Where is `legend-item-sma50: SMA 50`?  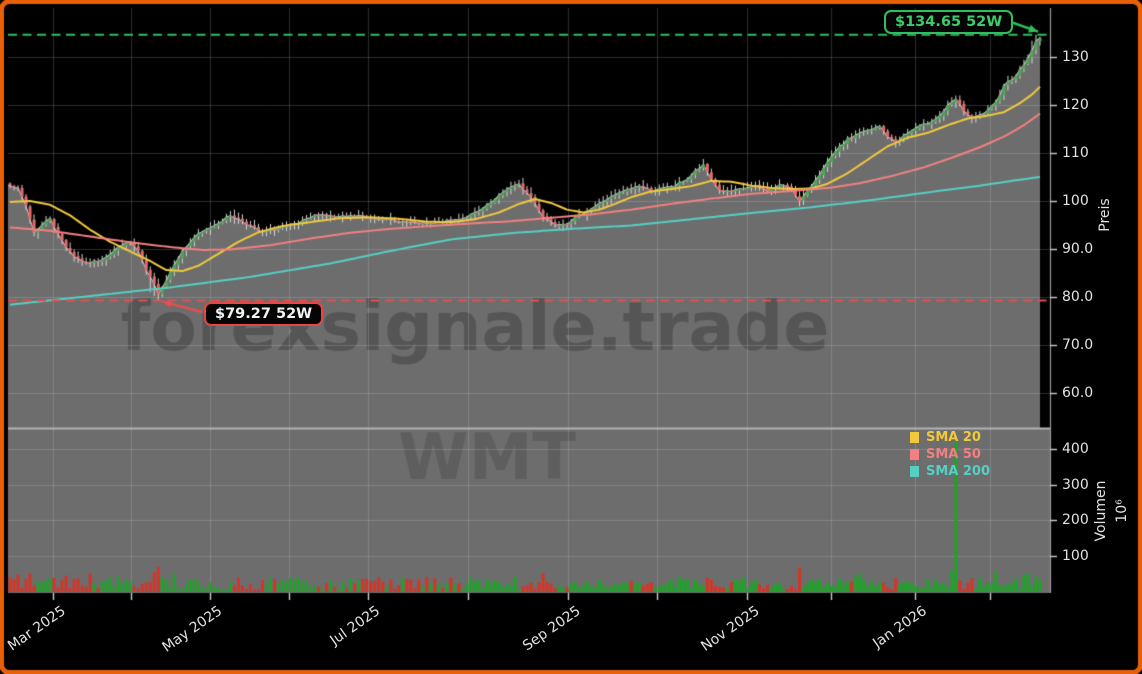 legend-item-sma50: SMA 50 is located at coordinates (950, 454).